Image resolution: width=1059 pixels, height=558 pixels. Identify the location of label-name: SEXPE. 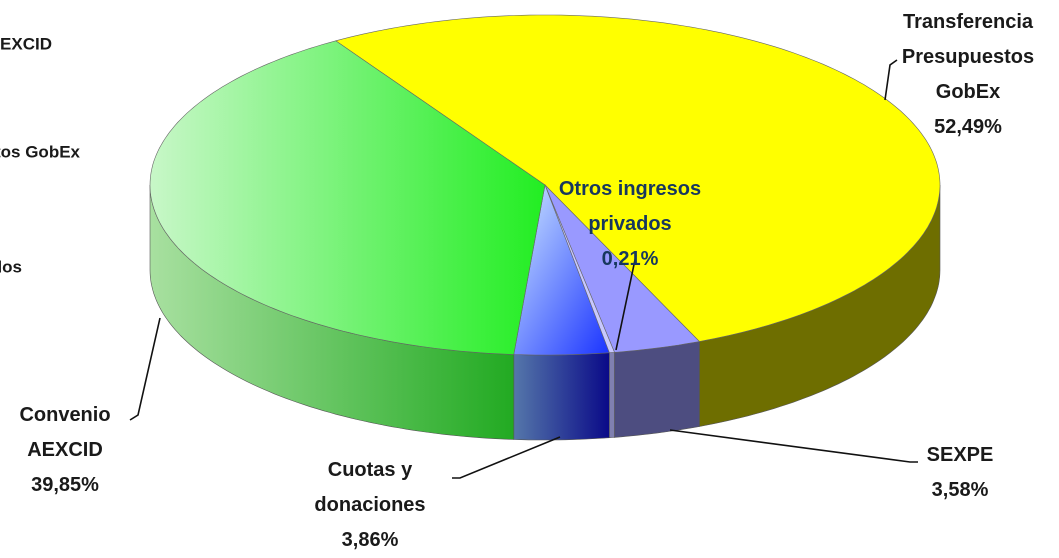
(960, 455).